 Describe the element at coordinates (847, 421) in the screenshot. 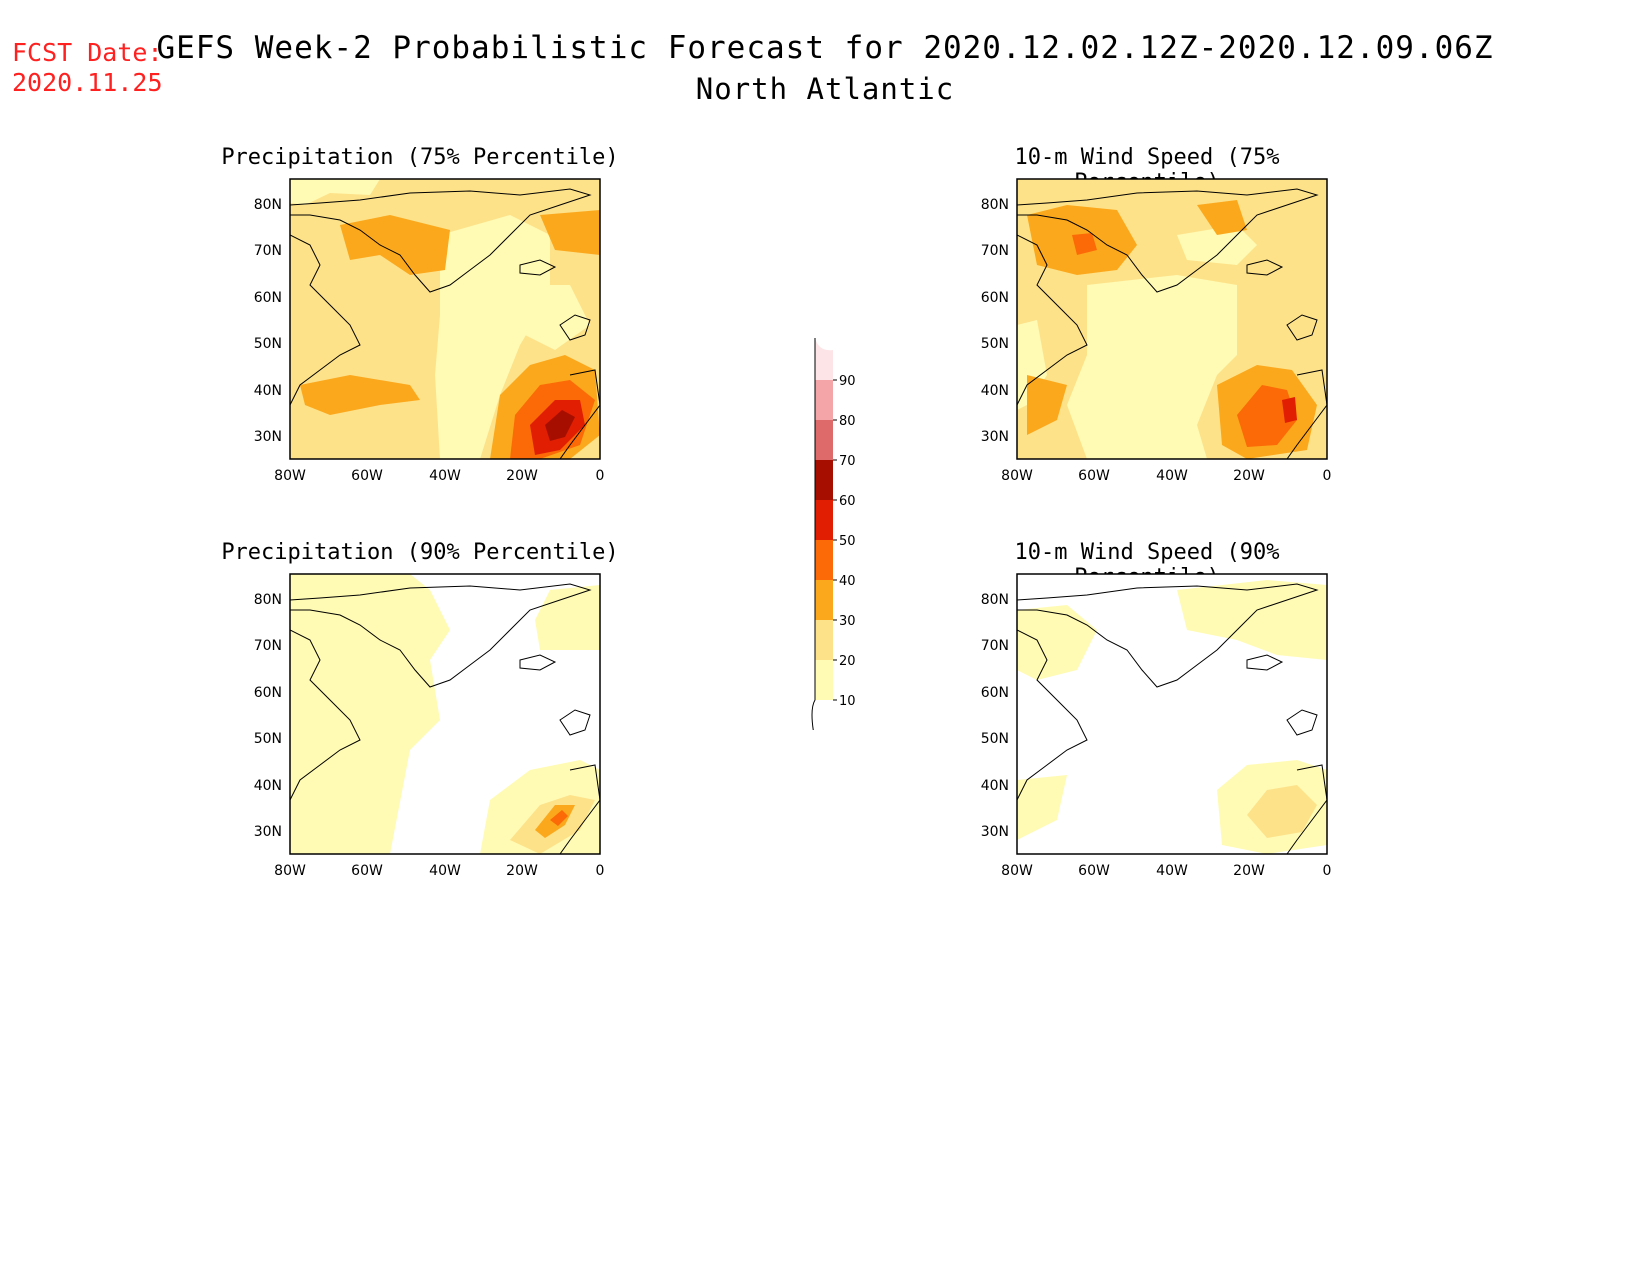

I see `colorbar-label: 80` at that location.